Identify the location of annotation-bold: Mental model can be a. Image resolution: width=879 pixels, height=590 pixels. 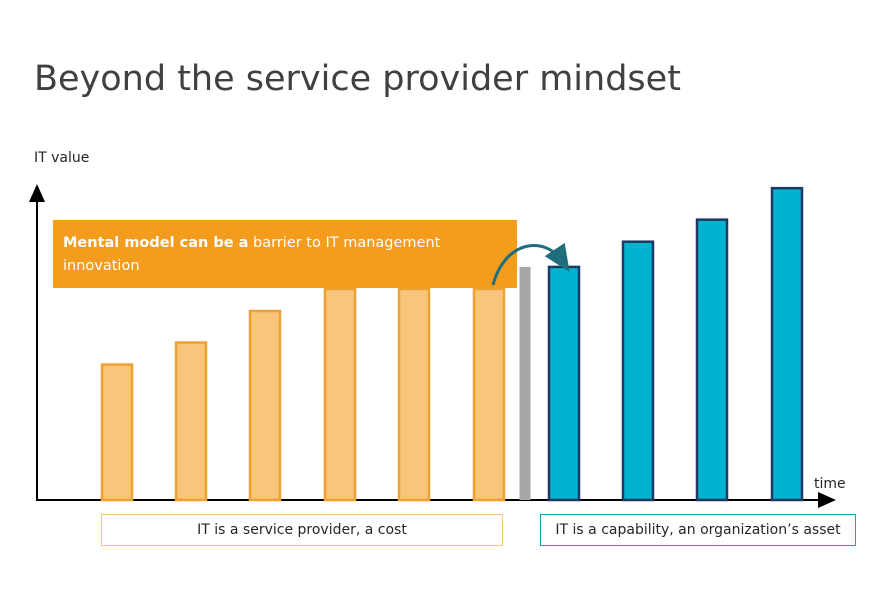
(156, 243).